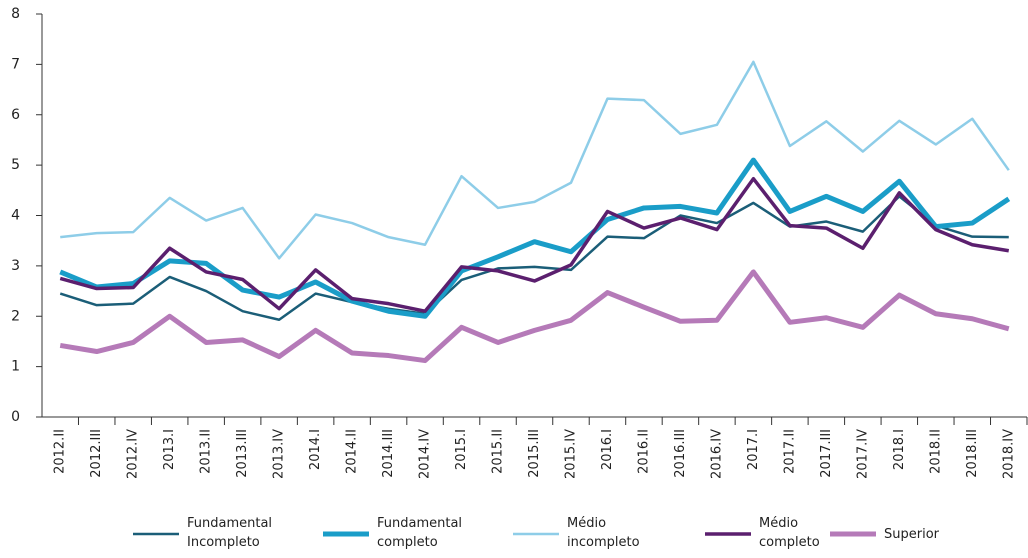  What do you see at coordinates (15, 367) in the screenshot?
I see `y-tick-label: 1` at bounding box center [15, 367].